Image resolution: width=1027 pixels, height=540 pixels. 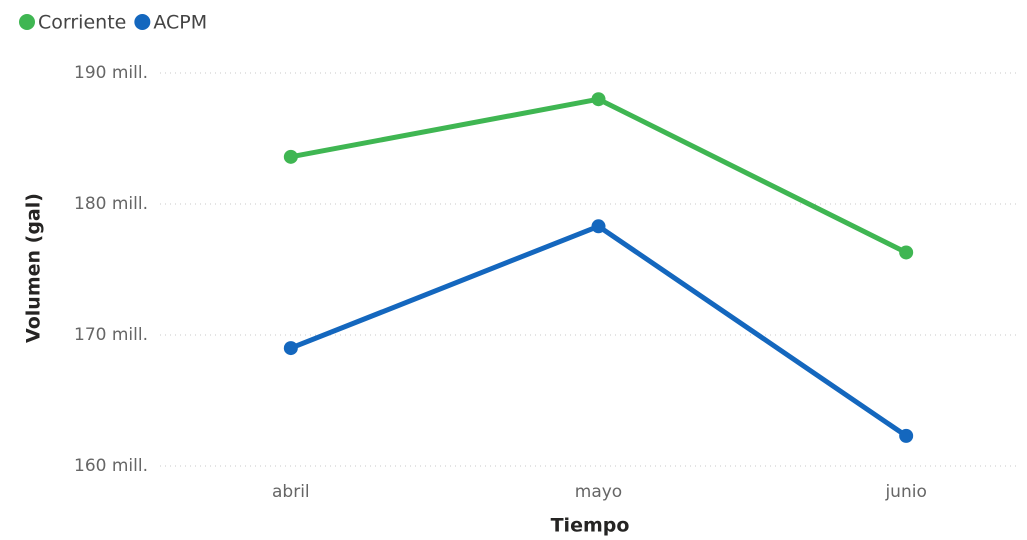 What do you see at coordinates (111, 466) in the screenshot?
I see `y-tick-label: 160 mill.` at bounding box center [111, 466].